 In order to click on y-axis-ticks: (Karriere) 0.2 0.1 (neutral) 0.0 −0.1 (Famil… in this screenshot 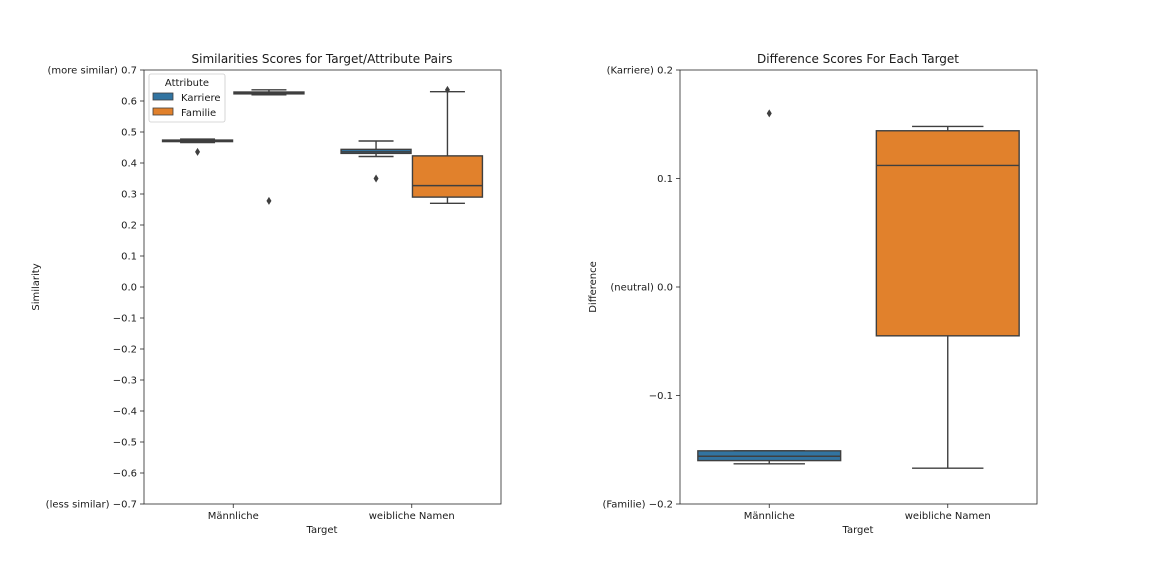, I will do `click(641, 288)`.